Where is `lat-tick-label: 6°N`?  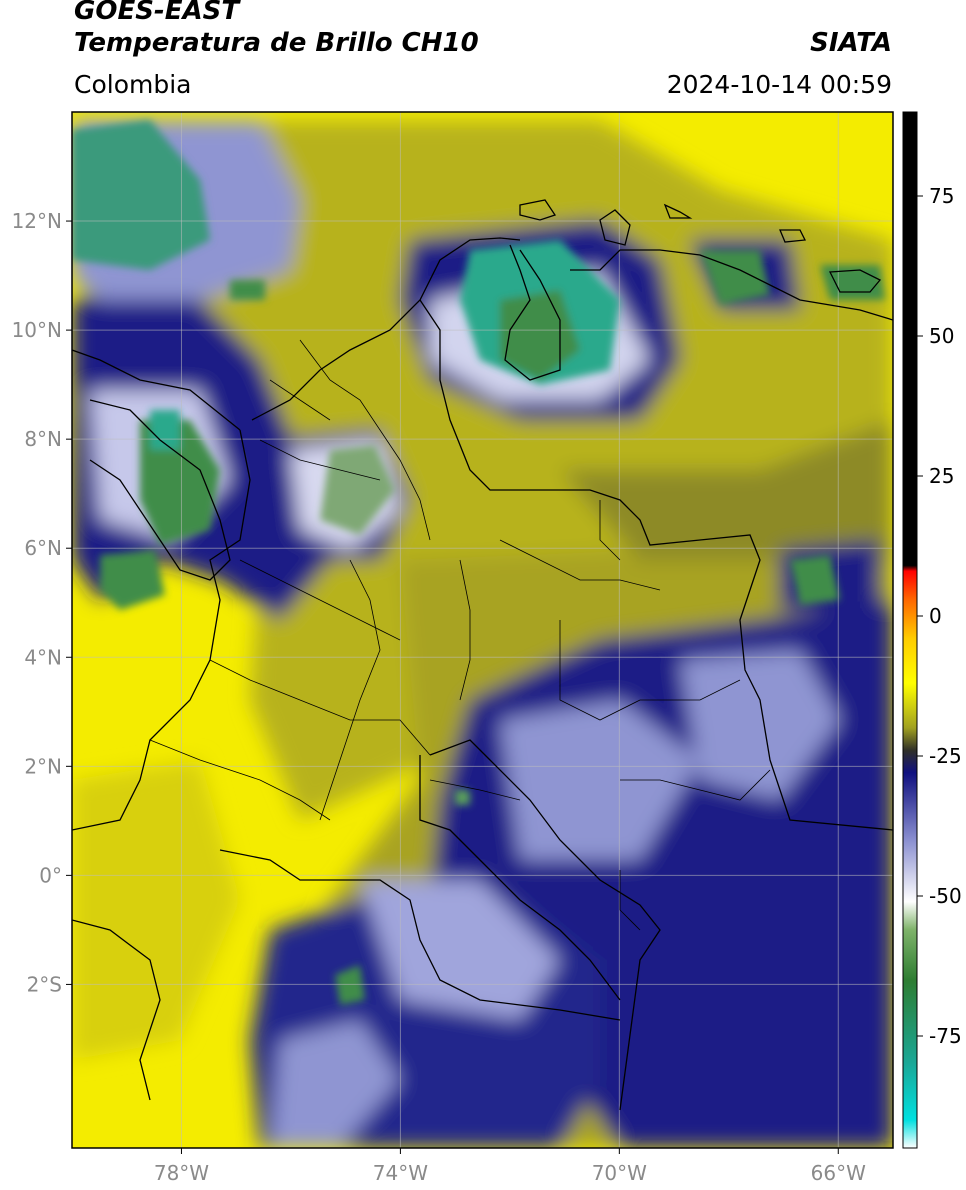 lat-tick-label: 6°N is located at coordinates (43, 548).